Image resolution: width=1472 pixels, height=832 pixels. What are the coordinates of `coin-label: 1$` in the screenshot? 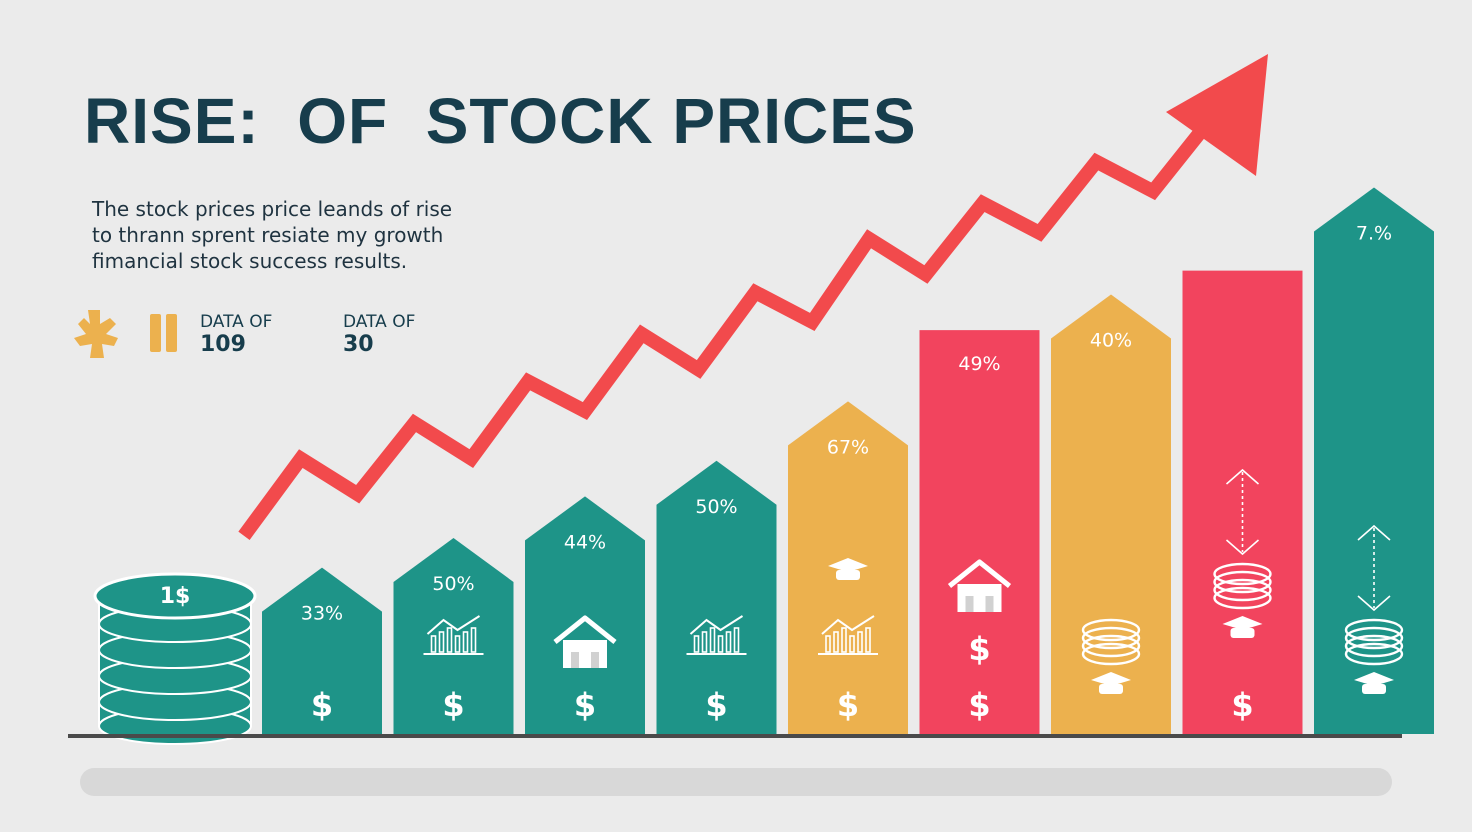 It's located at (175, 596).